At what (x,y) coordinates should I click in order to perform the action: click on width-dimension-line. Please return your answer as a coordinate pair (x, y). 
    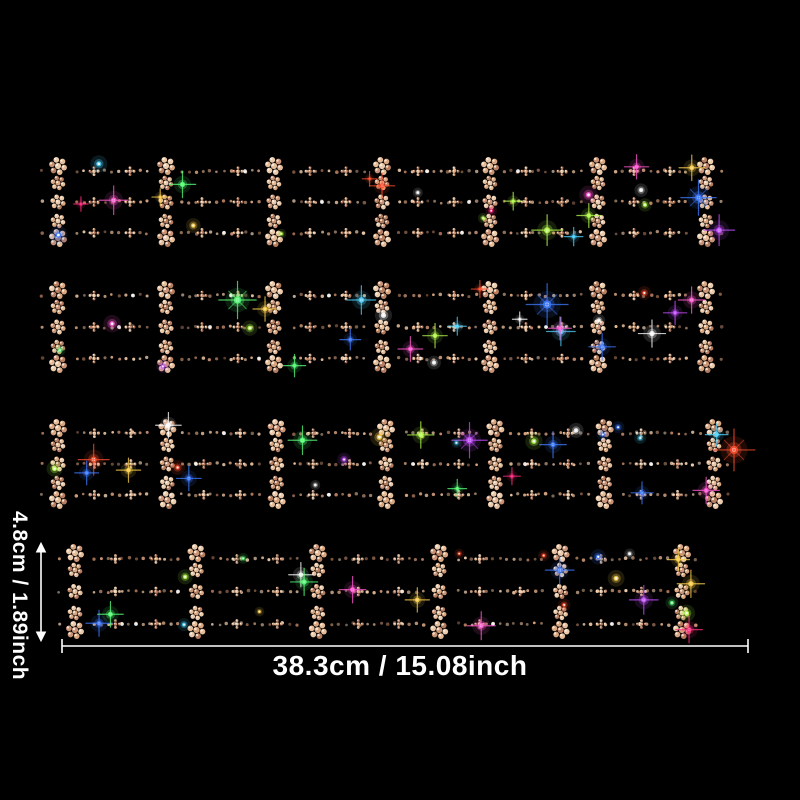
    Looking at the image, I should click on (405, 646).